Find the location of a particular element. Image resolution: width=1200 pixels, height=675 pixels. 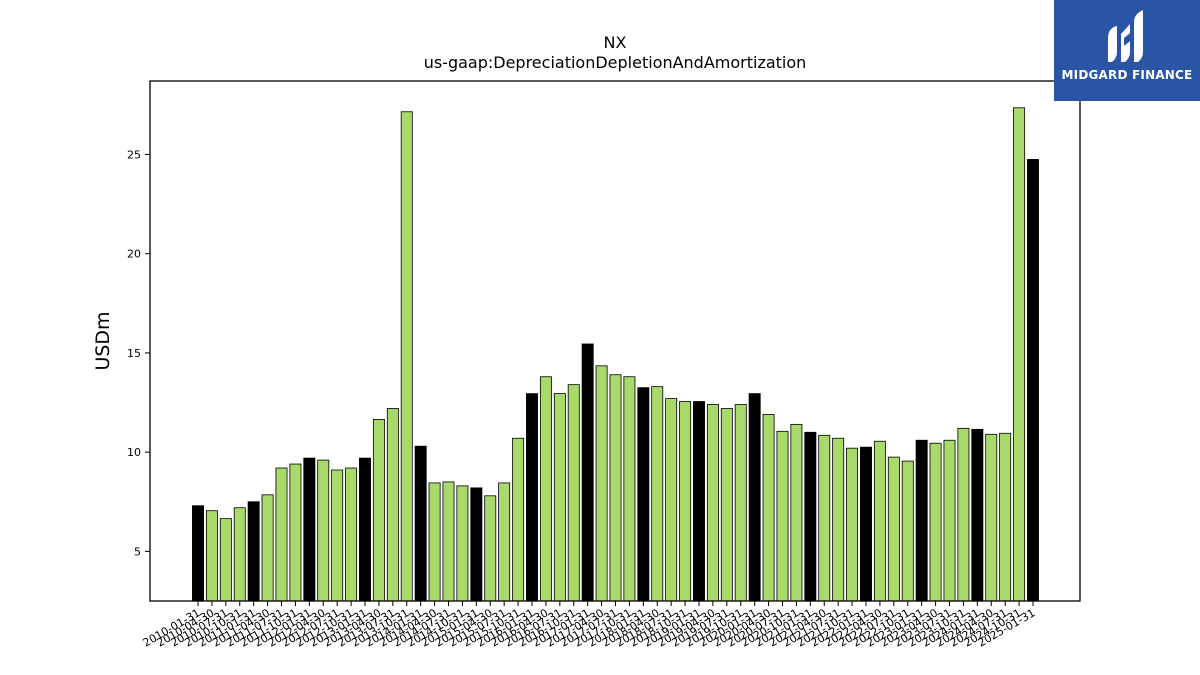

y-axis-label: USDm is located at coordinates (103, 340).